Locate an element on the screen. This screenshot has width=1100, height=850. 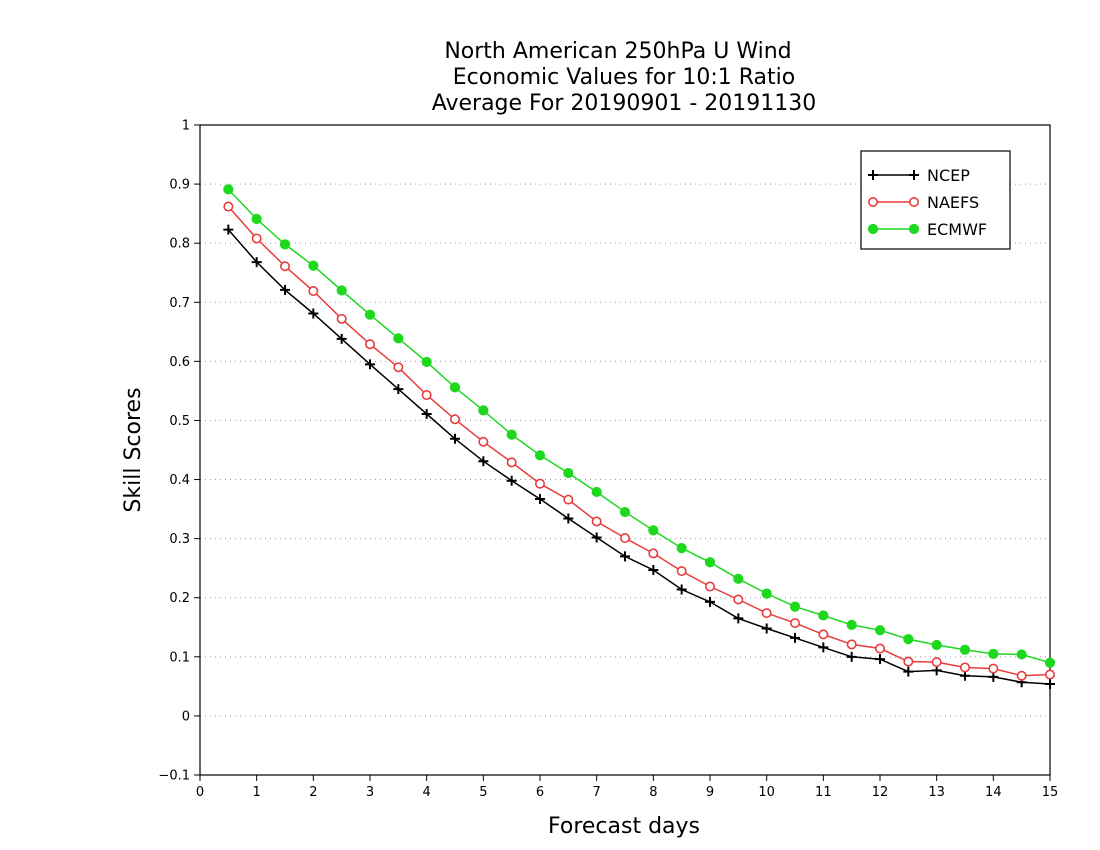
y-axis-label: Skill Scores is located at coordinates (133, 449).